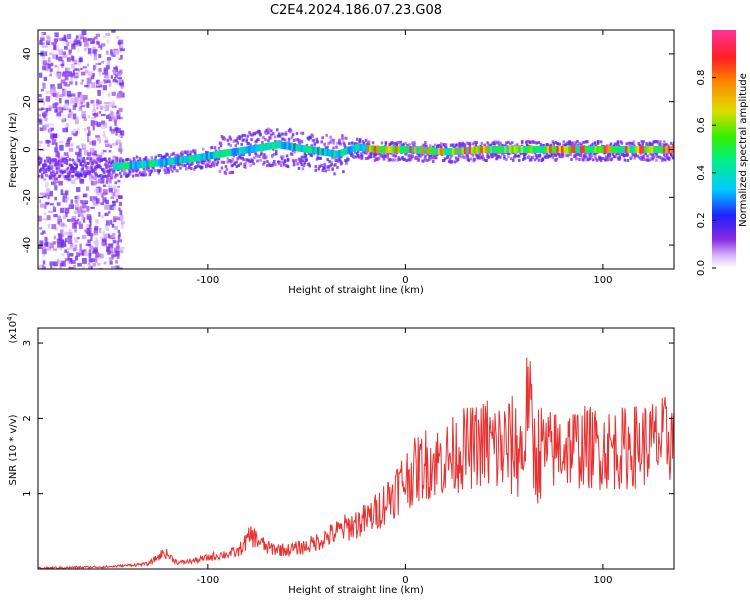 This screenshot has height=600, width=750. What do you see at coordinates (27, 54) in the screenshot?
I see `heatmap-y-tick-label: 40` at bounding box center [27, 54].